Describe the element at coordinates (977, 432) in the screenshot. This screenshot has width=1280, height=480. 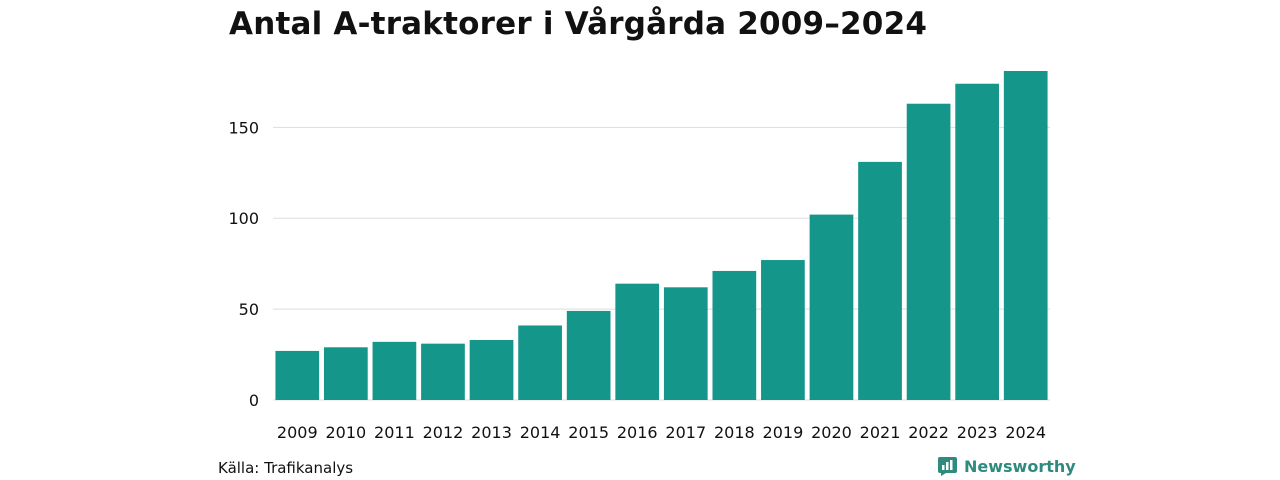
I see `x-tick-label: 2023` at that location.